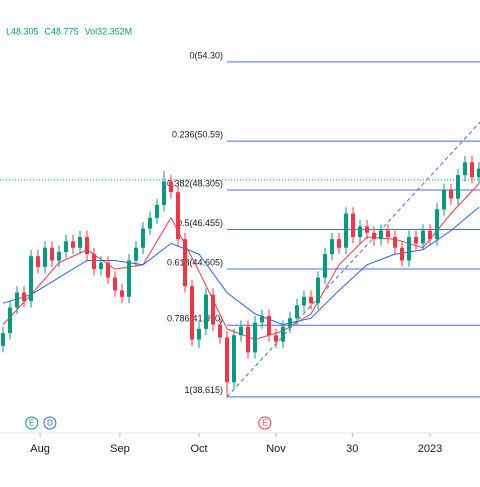 The height and width of the screenshot is (487, 480). What do you see at coordinates (120, 449) in the screenshot?
I see `x-tick-label: Sep` at bounding box center [120, 449].